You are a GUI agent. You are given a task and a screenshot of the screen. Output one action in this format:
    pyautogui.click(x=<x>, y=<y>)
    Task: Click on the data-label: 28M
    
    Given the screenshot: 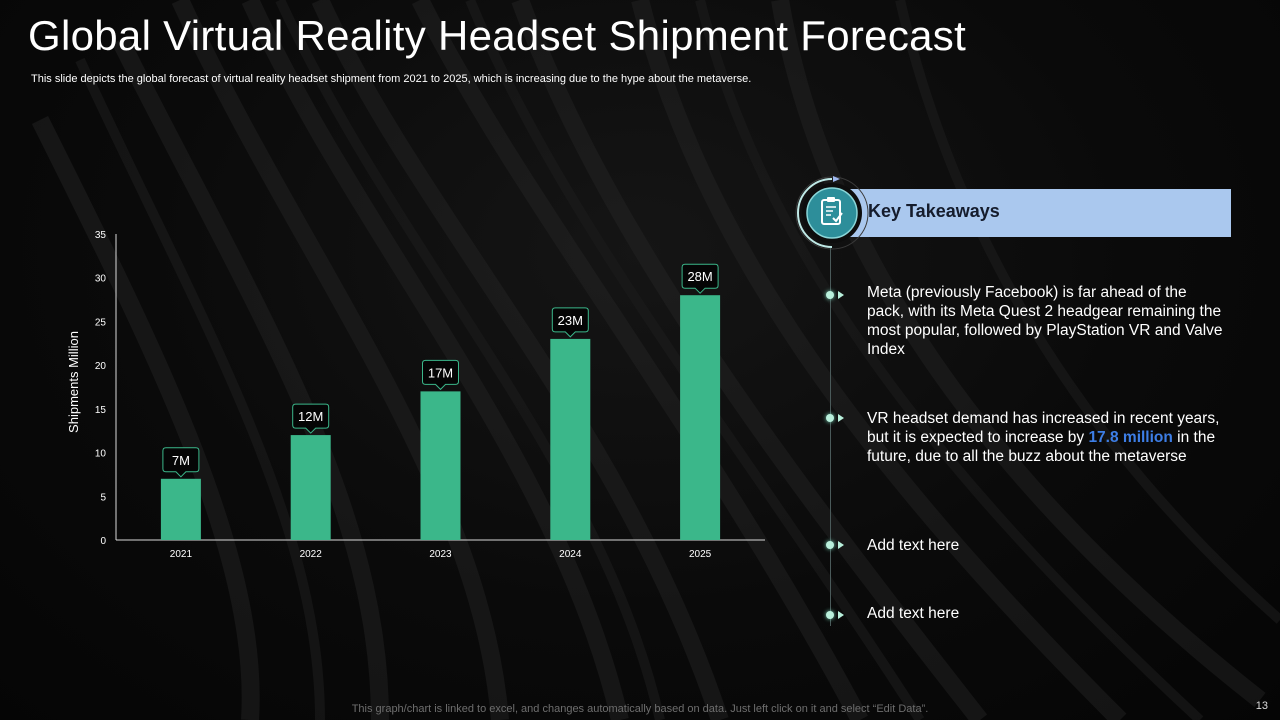 What is the action you would take?
    pyautogui.click(x=699, y=276)
    